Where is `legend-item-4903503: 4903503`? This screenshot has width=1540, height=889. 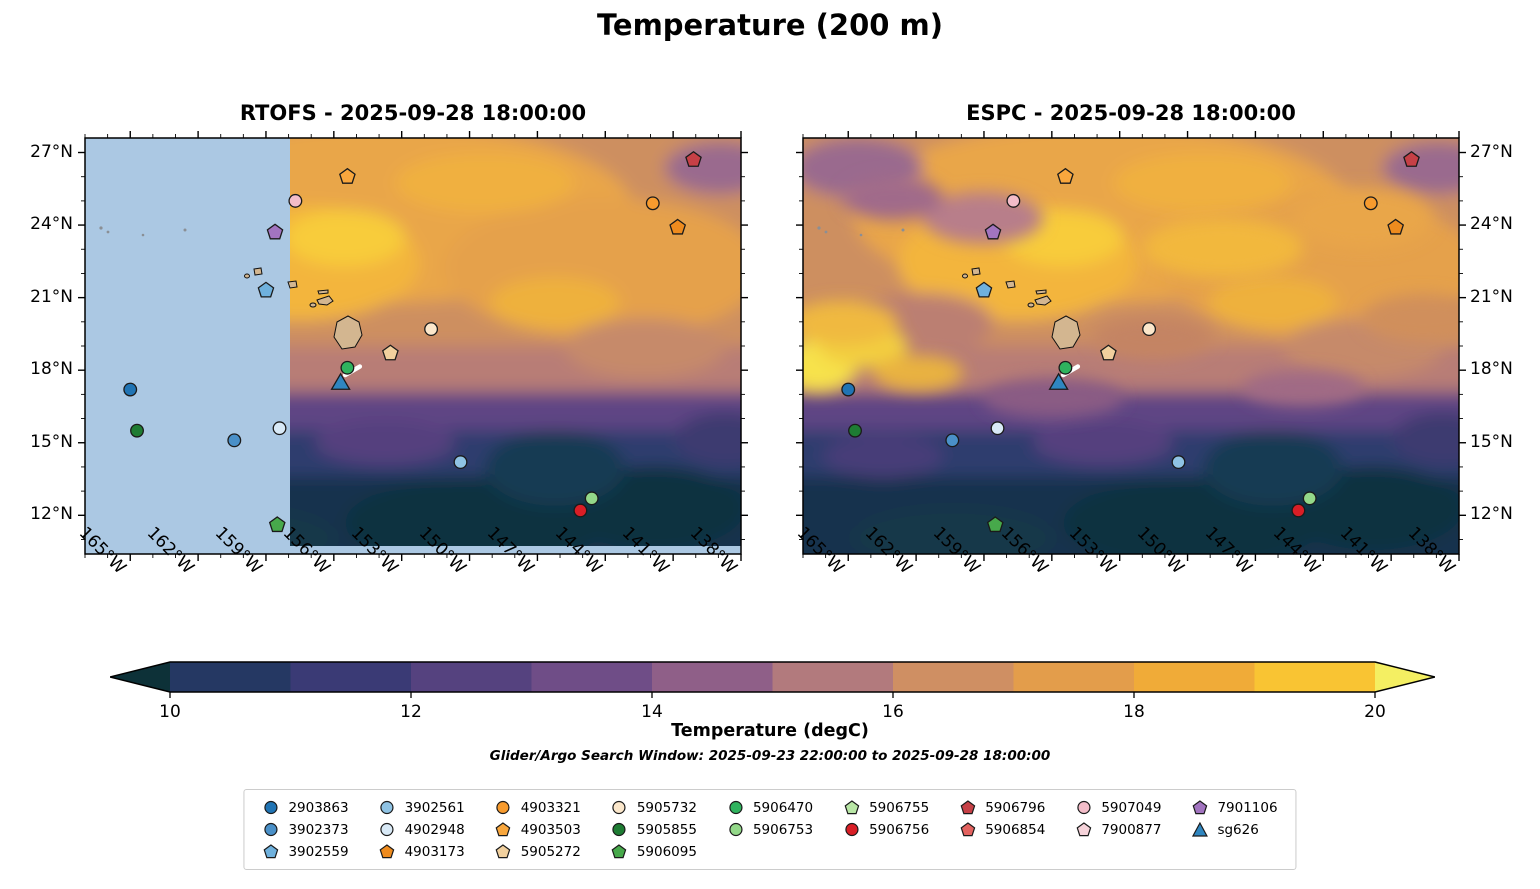
legend-item-4903503: 4903503 is located at coordinates (538, 829).